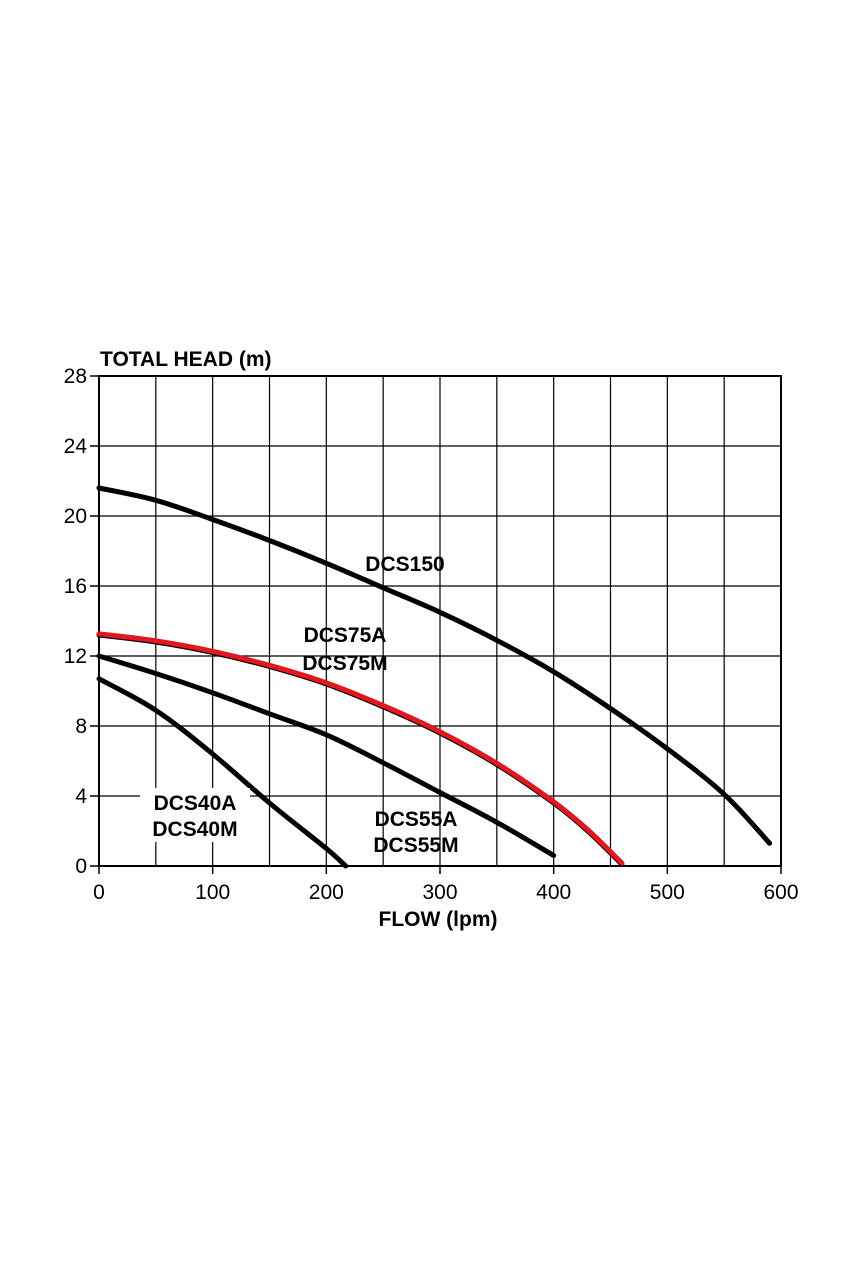  What do you see at coordinates (222, 772) in the screenshot?
I see `series-line-dcs40a` at bounding box center [222, 772].